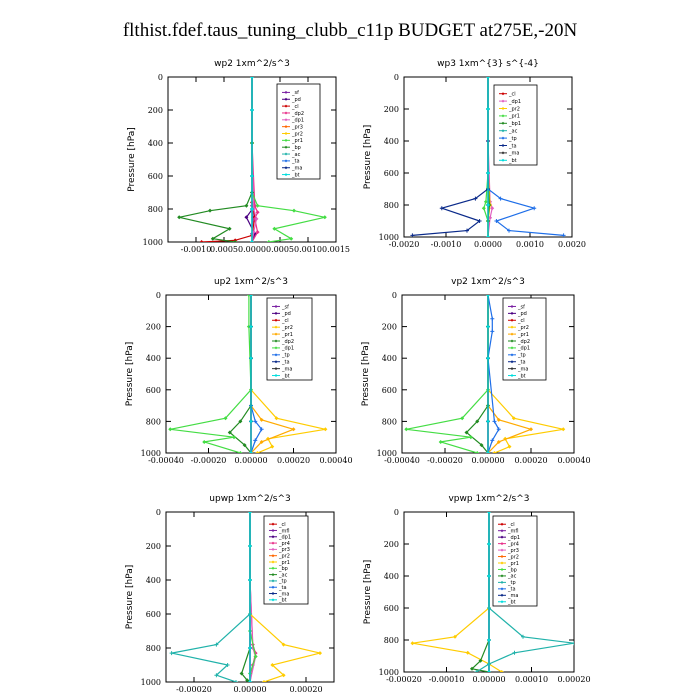  I want to click on x-tick-label: 0.0005, so click(280, 249).